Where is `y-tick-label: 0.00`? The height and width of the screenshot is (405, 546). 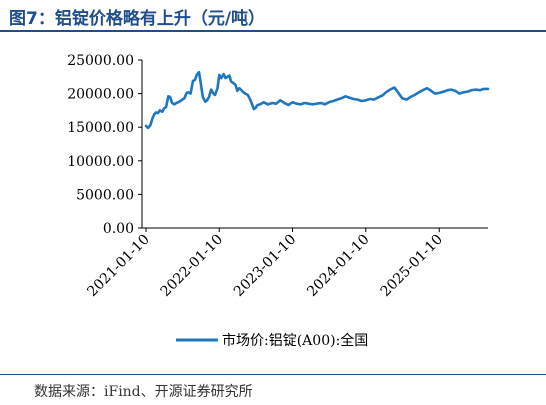
y-tick-label: 0.00 is located at coordinates (118, 229).